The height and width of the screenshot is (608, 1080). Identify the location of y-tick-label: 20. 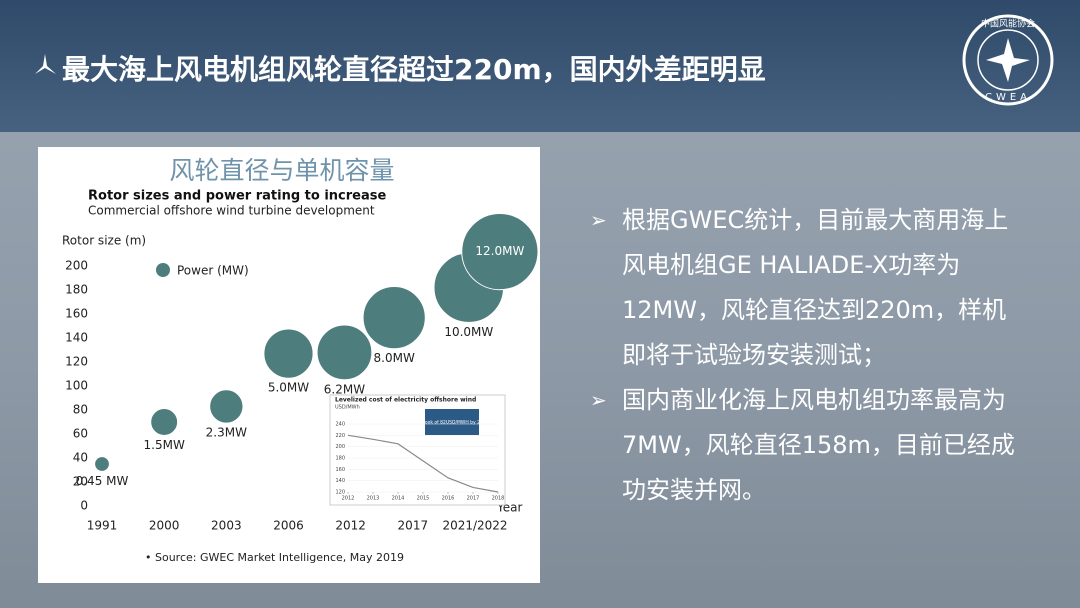
(80, 482).